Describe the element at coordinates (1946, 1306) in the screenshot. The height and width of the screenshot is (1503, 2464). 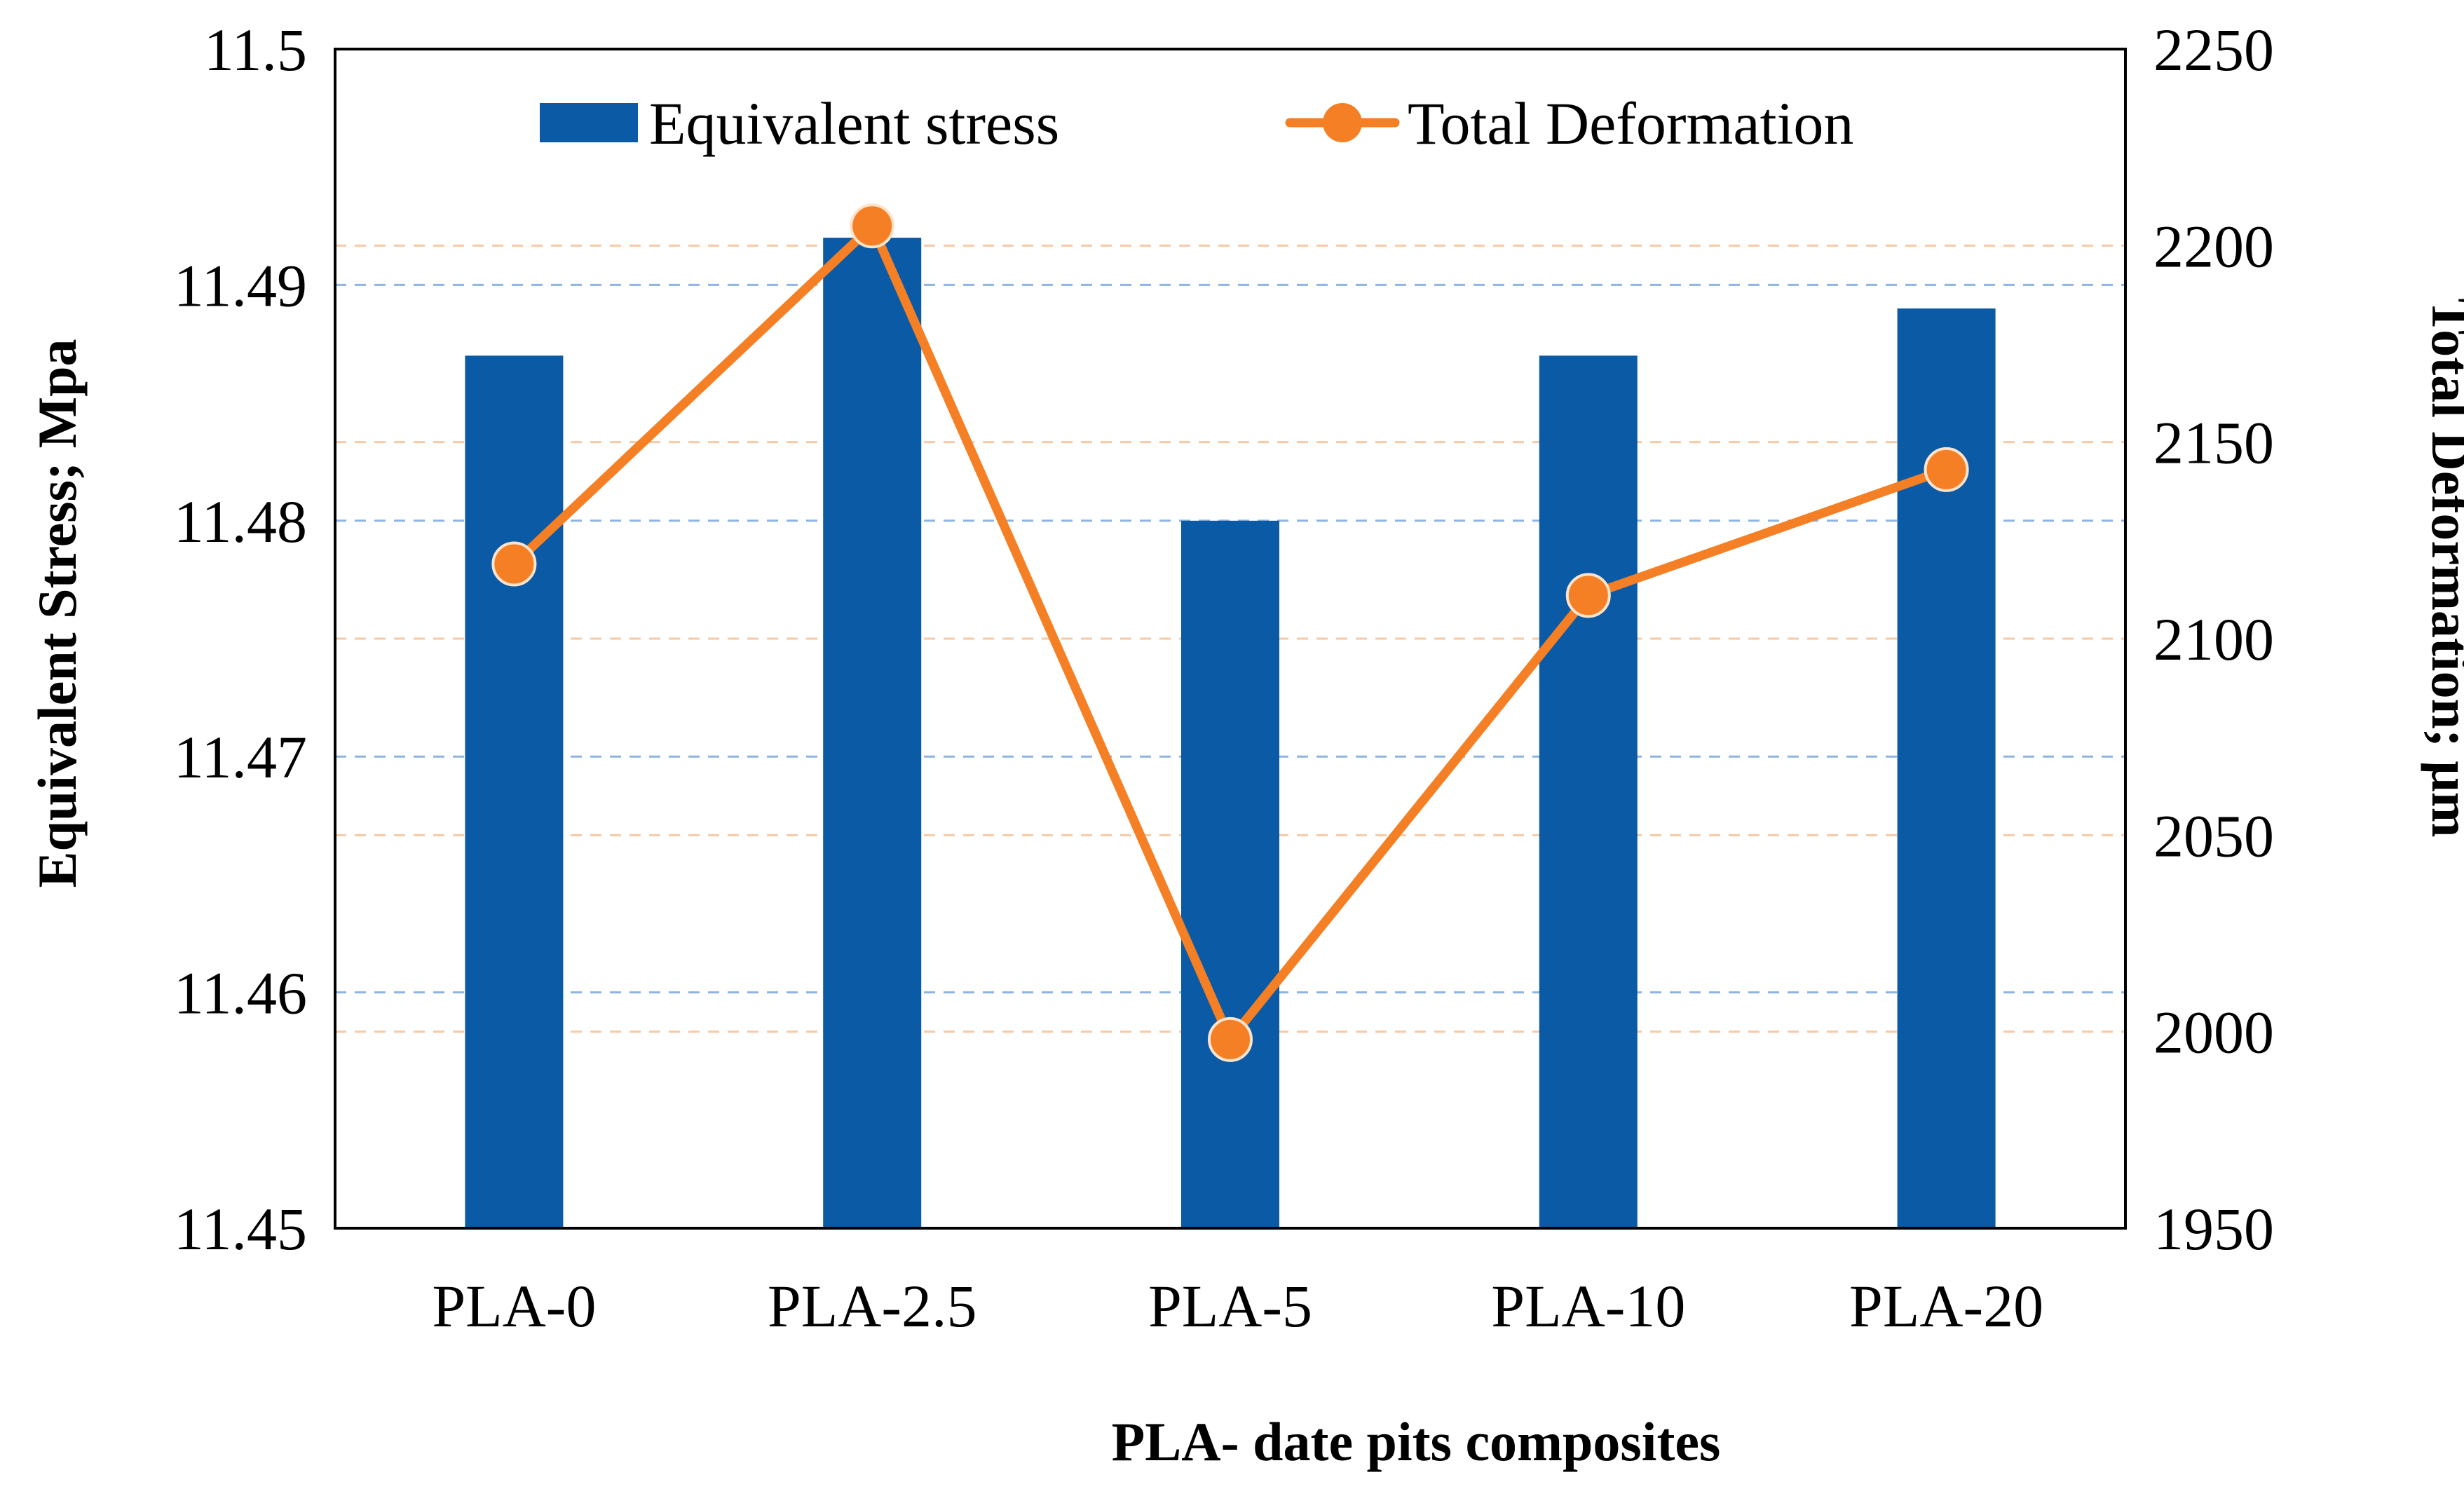
I see `x-tick-label: PLA-20` at that location.